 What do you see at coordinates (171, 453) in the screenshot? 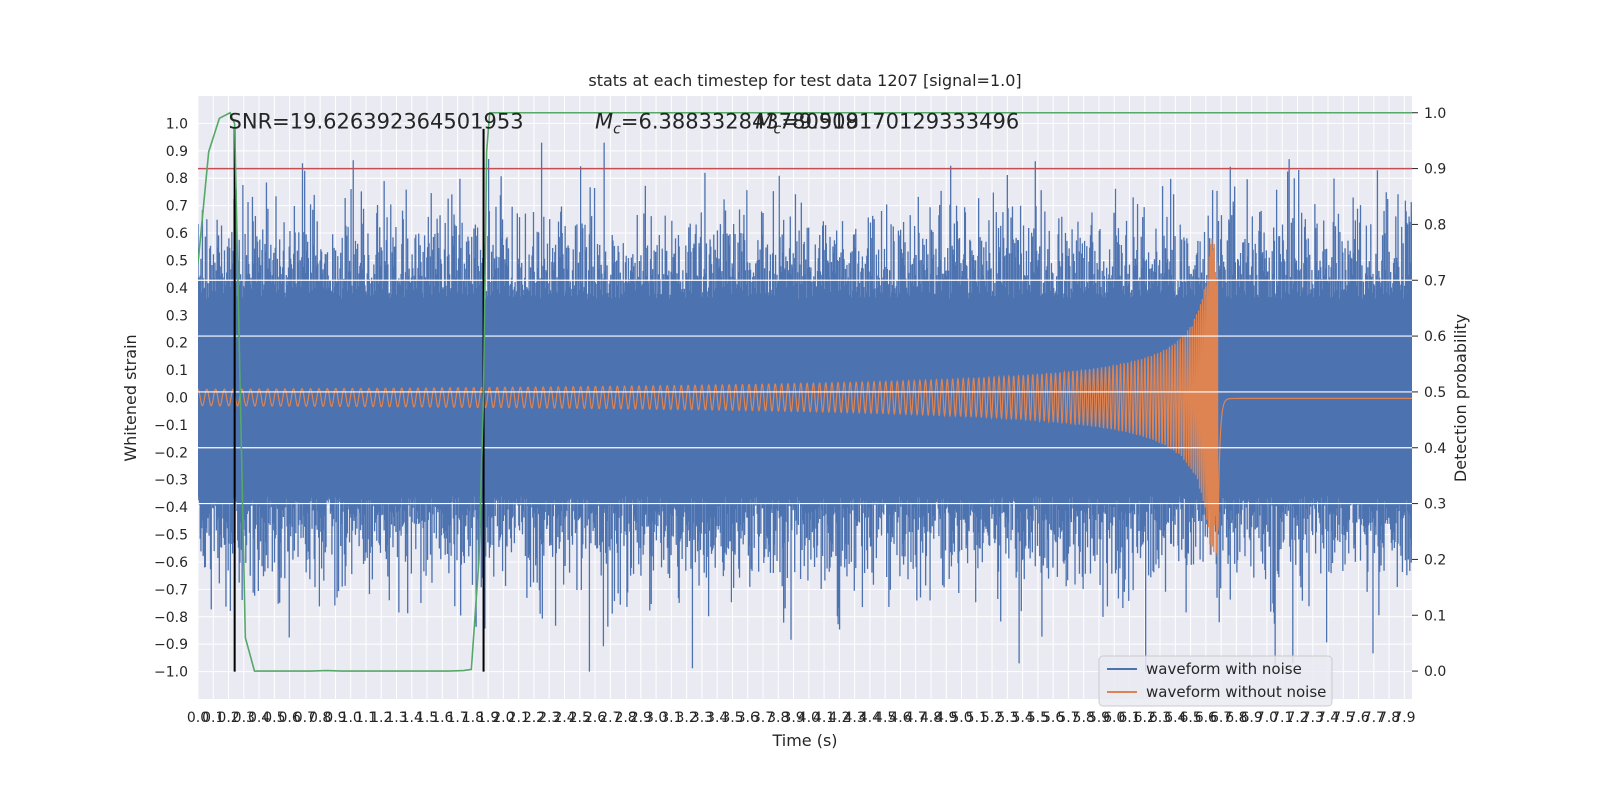
I see `y-tick-label-8: −0.2` at bounding box center [171, 453].